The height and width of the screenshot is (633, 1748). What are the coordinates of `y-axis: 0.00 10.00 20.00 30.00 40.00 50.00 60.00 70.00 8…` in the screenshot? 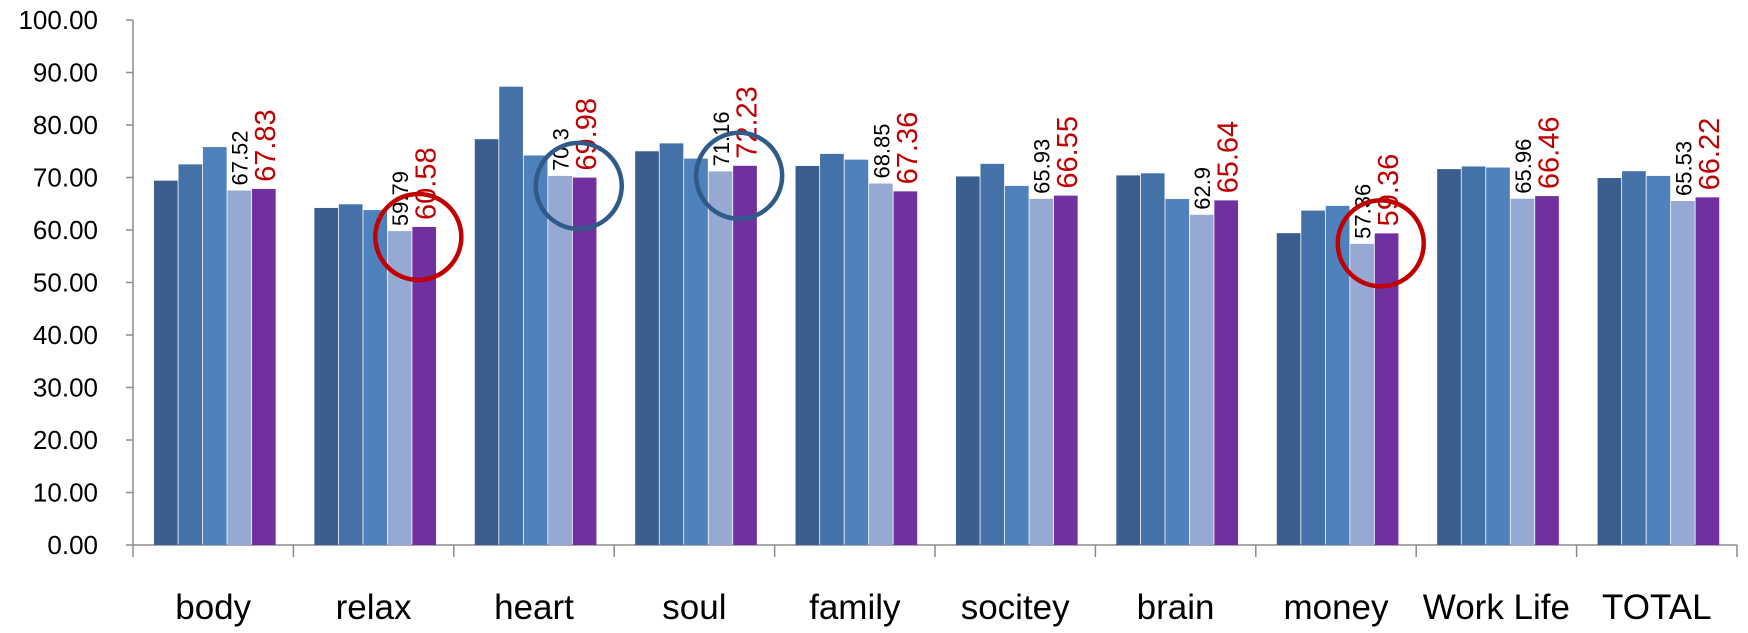 It's located at (76, 282).